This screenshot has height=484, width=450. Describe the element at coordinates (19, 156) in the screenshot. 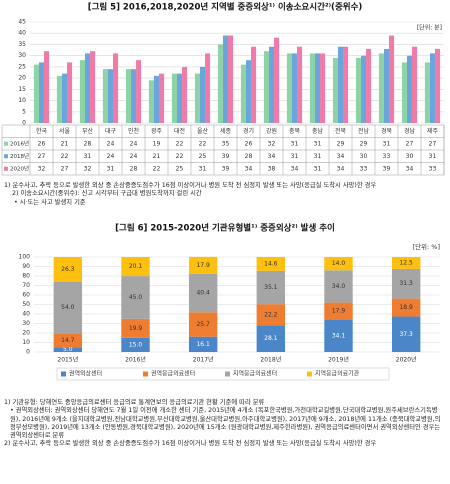

I see `legend-label: 2018년` at that location.